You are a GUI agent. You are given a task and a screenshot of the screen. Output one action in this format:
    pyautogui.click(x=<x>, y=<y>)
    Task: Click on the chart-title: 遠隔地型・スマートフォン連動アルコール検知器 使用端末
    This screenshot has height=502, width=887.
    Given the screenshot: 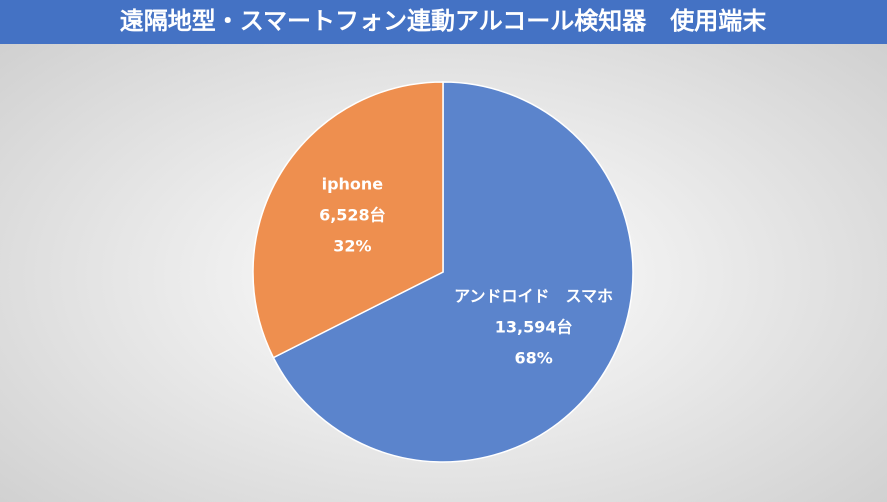 What is the action you would take?
    pyautogui.click(x=444, y=21)
    